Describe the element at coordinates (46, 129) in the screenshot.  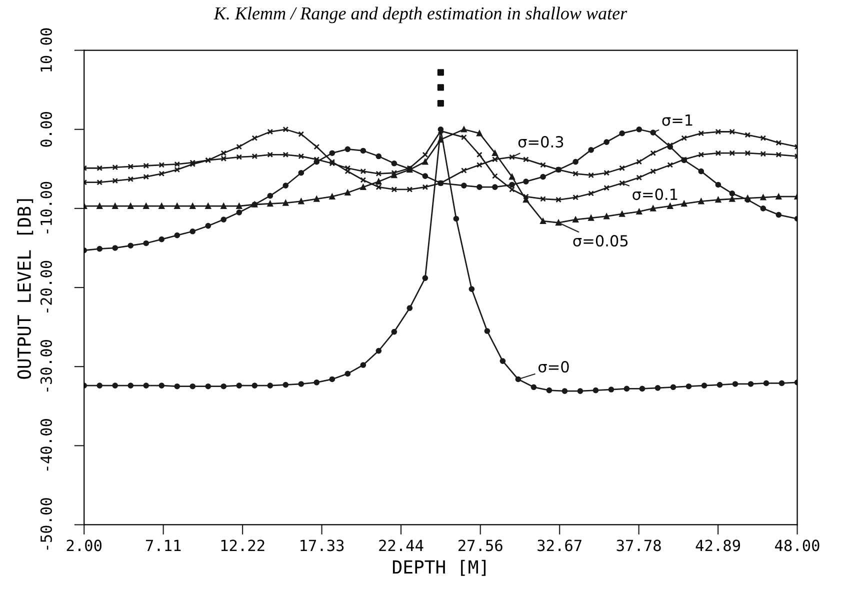
I see `y-tick-label: 0.00` at that location.